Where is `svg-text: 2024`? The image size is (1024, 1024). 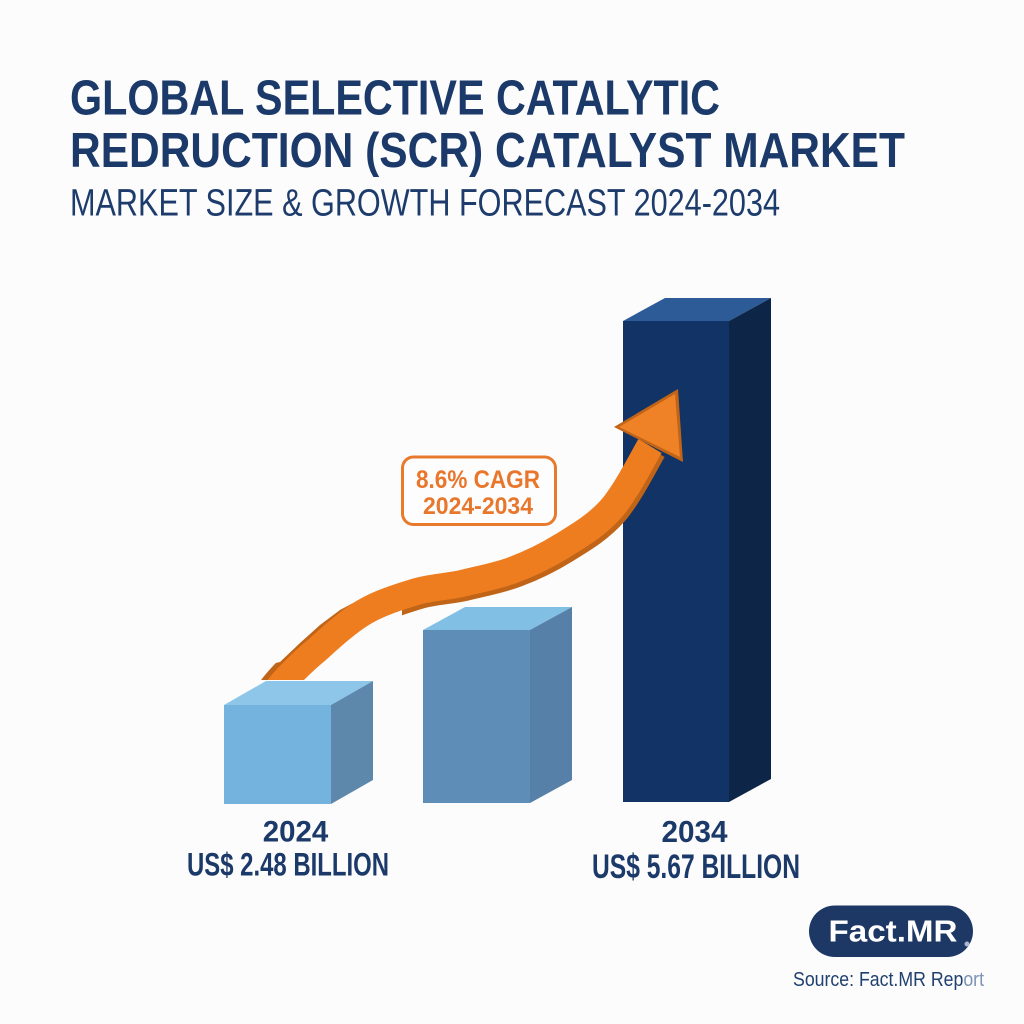
svg-text: 2024 is located at coordinates (296, 832).